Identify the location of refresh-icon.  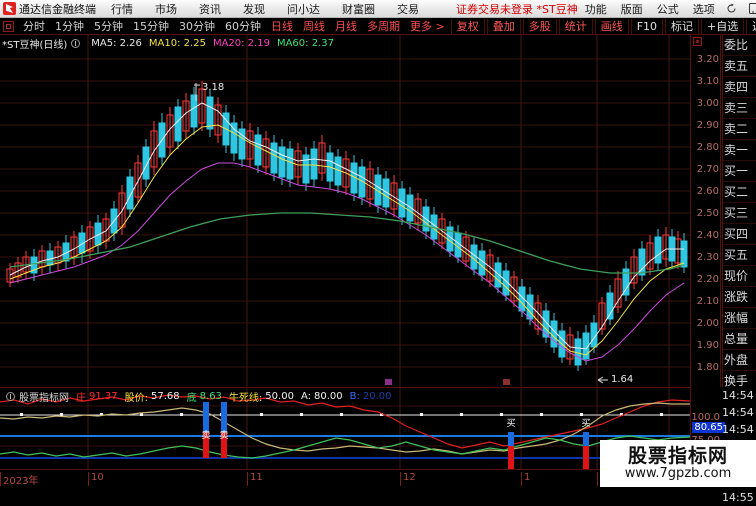
(732, 8).